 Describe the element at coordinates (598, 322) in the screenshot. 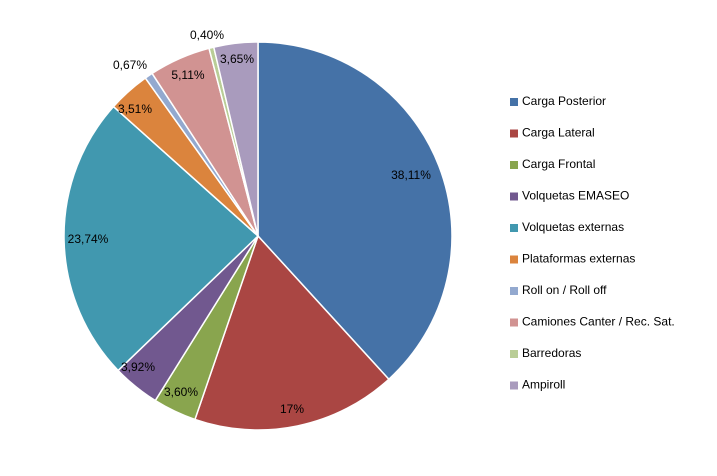

I see `legend-label: Camiones Canter / Rec. Sat.` at that location.